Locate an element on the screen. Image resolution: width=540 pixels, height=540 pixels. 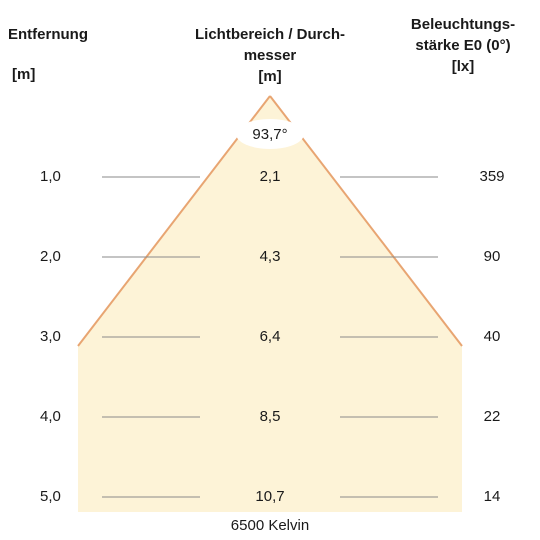
distance-header-title: Entfernung is located at coordinates (48, 34).